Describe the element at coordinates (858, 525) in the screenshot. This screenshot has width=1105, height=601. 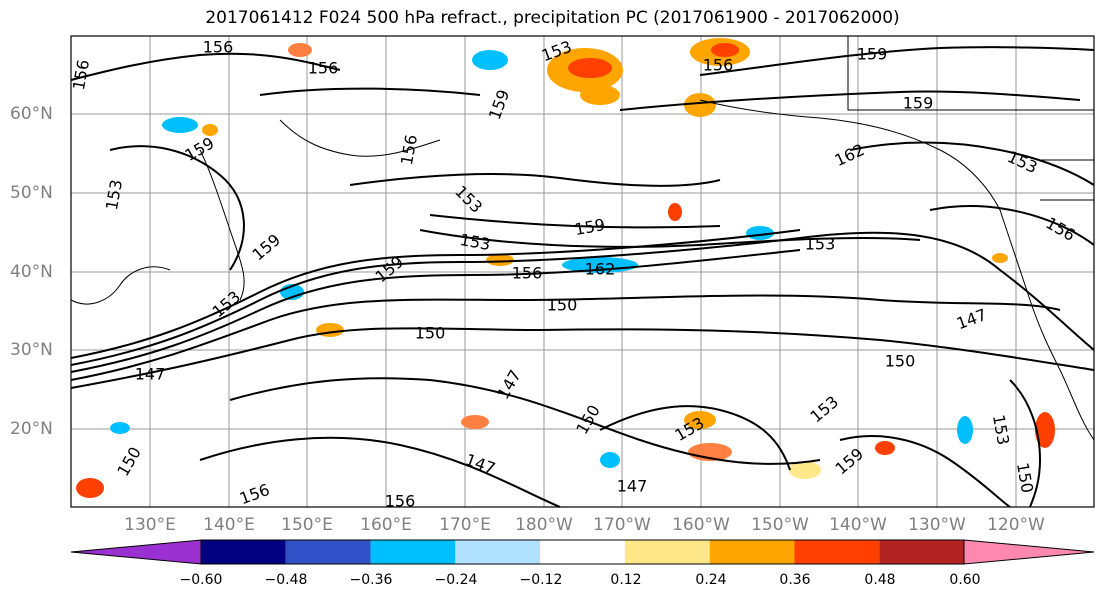
I see `lon-label-140w: 140°W` at that location.